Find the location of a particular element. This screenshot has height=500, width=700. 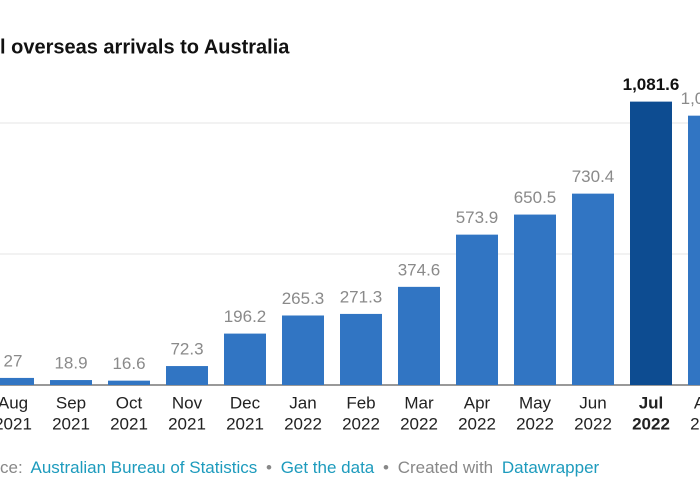

value-label: 16.6 is located at coordinates (128, 363).